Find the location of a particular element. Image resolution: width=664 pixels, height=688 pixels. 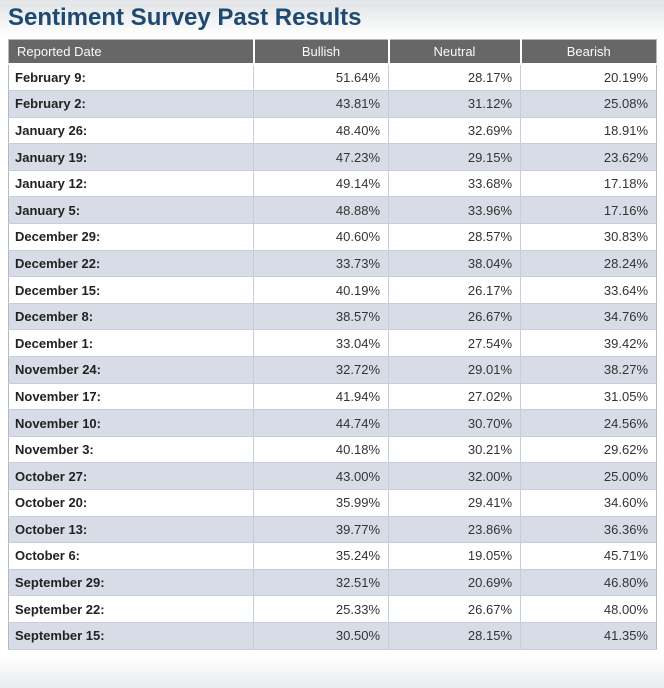

table-row: December 15: 40.19% 26.17% 33.64% is located at coordinates (332, 290).